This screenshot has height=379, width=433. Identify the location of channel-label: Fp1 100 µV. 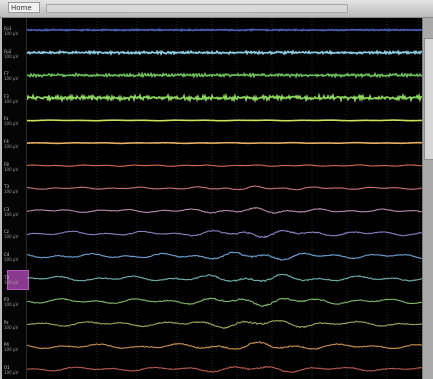
(14, 31).